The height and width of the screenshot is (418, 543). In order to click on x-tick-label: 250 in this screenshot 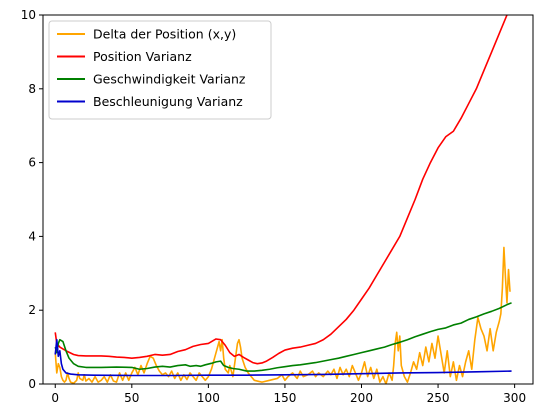, I will do `click(438, 398)`.